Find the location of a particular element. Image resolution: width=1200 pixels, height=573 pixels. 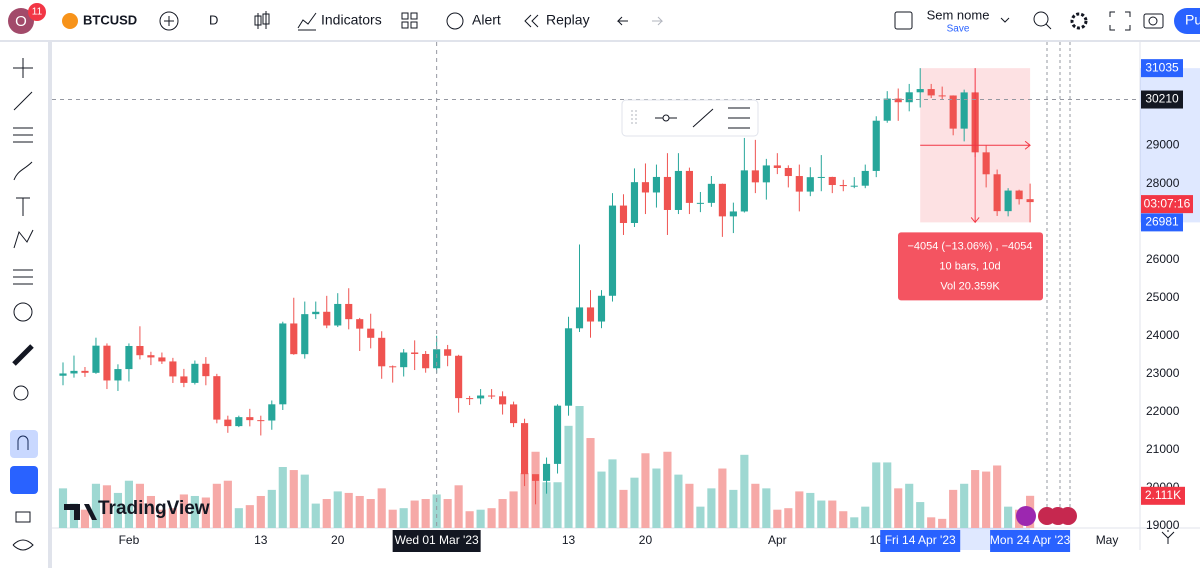

volume-label: 2.111K is located at coordinates (1163, 495).